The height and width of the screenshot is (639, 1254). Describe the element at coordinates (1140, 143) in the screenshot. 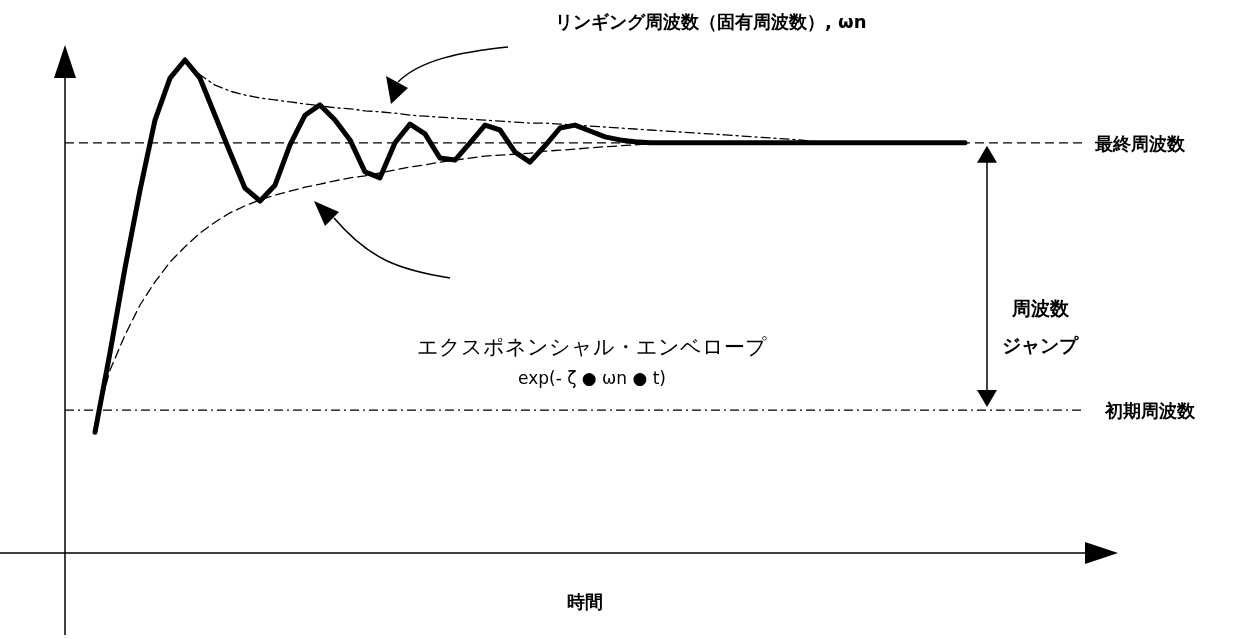

I see `ref-line-label: 最終周波数` at that location.